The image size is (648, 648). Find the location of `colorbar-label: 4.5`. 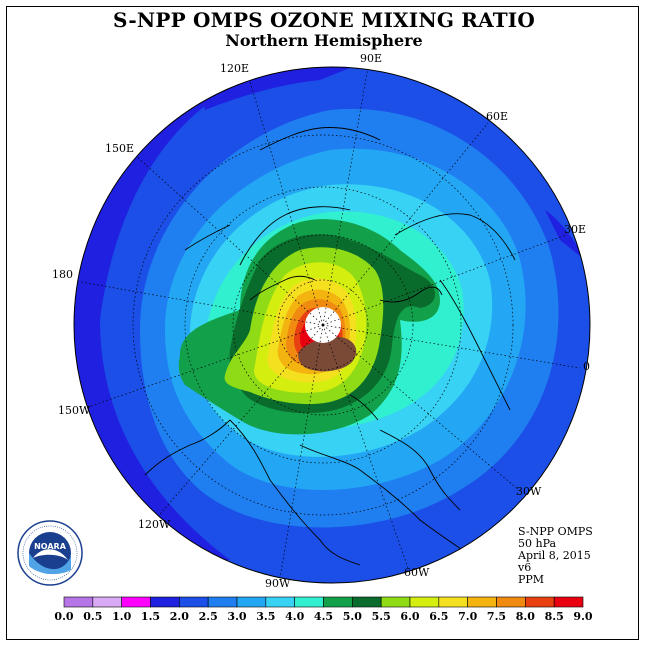

colorbar-label: 4.5 is located at coordinates (323, 616).